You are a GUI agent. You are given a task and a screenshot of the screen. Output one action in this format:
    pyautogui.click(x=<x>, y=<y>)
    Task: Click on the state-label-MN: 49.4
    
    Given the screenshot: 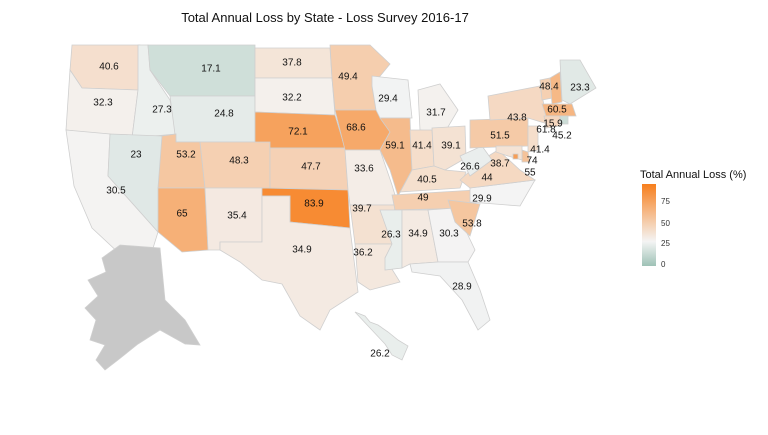 What is the action you would take?
    pyautogui.click(x=348, y=77)
    